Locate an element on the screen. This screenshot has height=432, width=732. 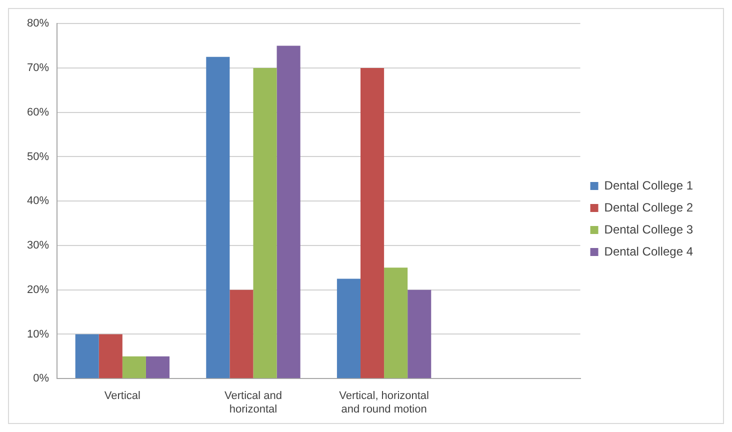
y-tick-label: 50% is located at coordinates (38, 156).